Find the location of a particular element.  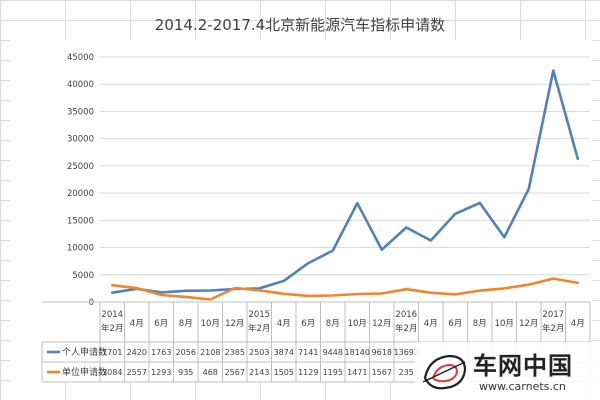

y-tick-label: 20000 is located at coordinates (80, 194).